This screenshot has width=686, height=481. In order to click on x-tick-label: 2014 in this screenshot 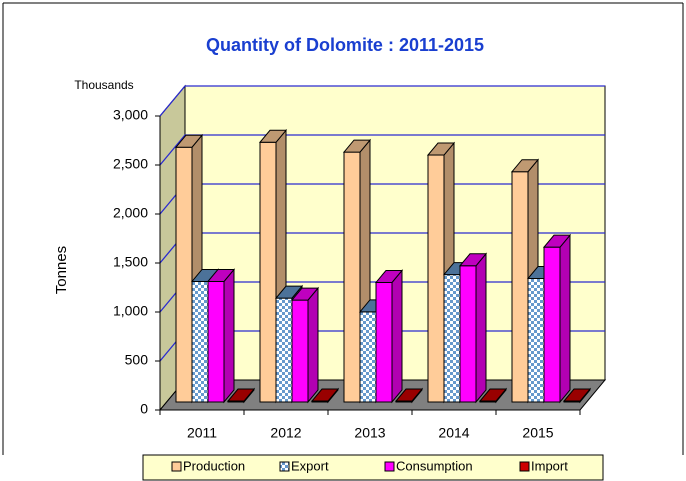, I will do `click(453, 433)`.